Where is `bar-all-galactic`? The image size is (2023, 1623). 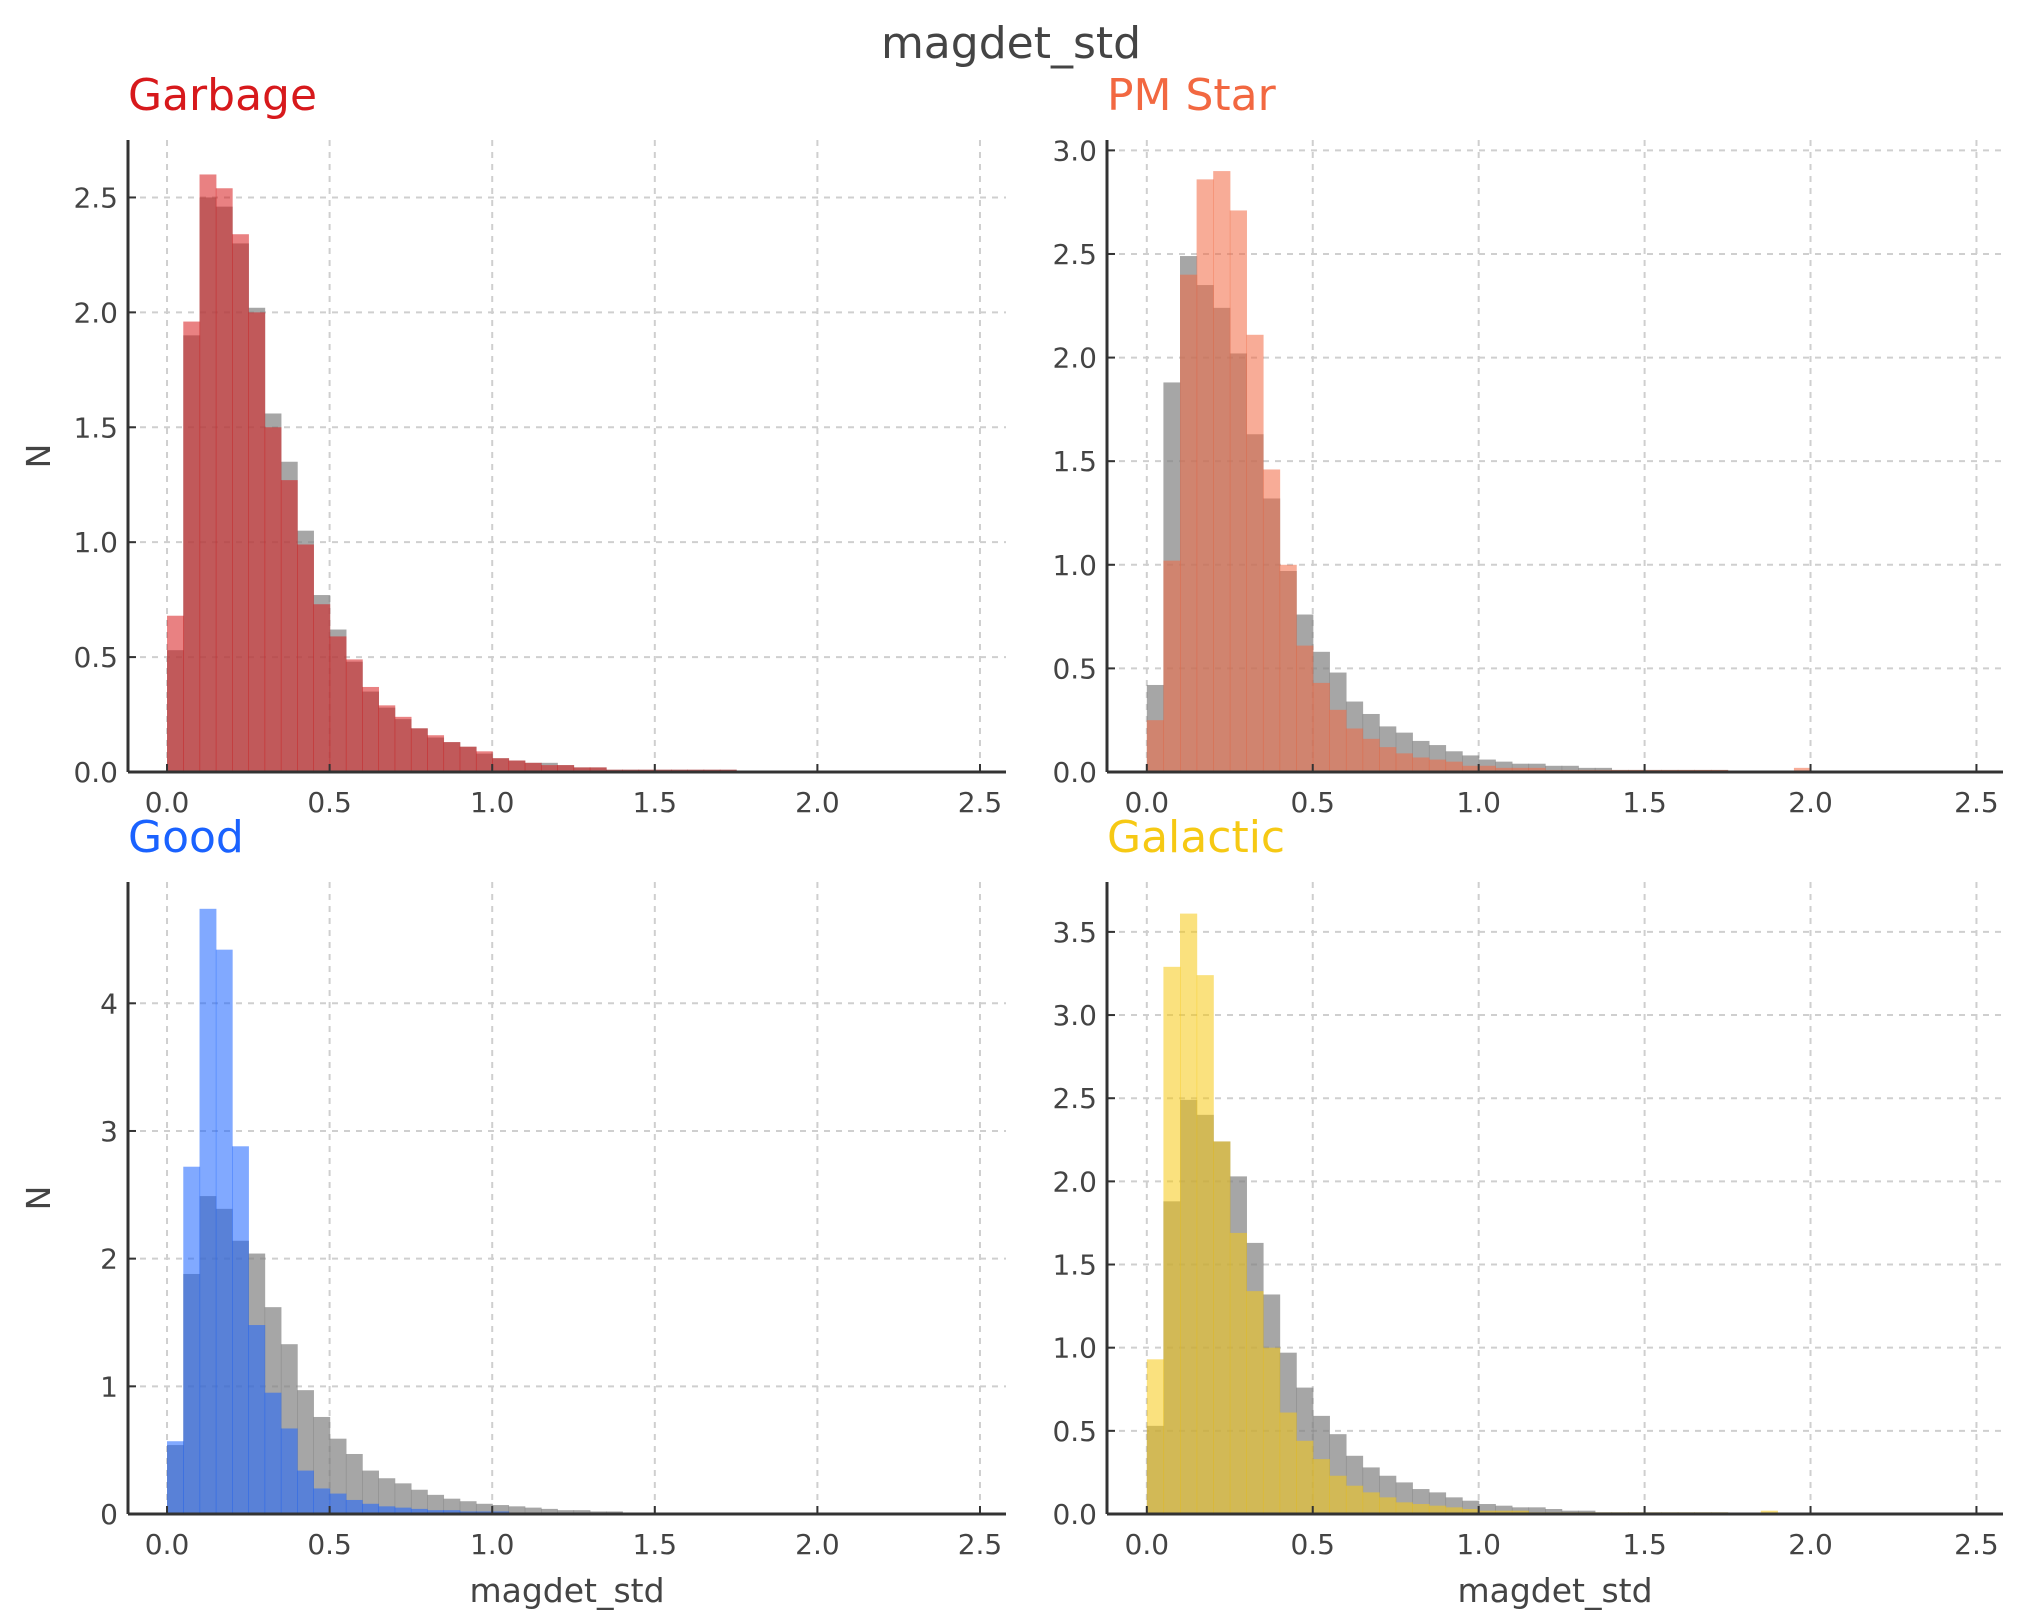
bar-all-galactic is located at coordinates (1487, 1509).